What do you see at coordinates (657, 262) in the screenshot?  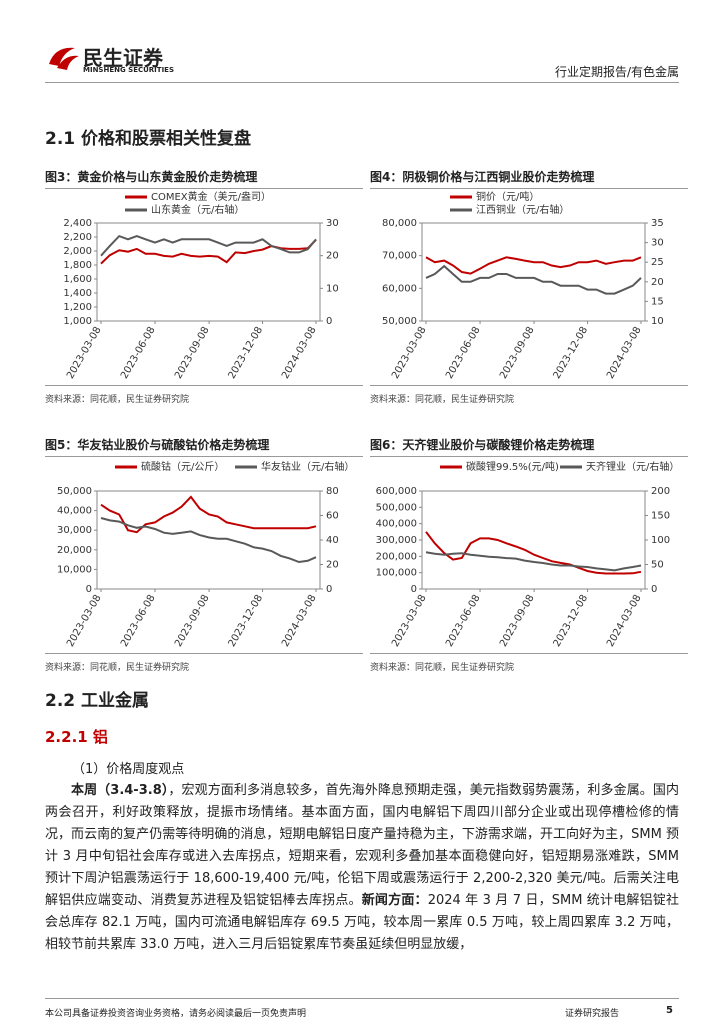 I see `y2-tick-label: 25` at bounding box center [657, 262].